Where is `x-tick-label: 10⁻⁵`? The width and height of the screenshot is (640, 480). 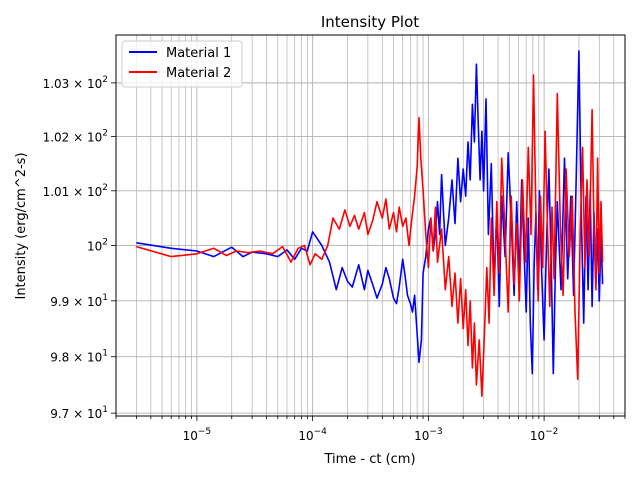
x-tick-label: 10⁻⁵ is located at coordinates (197, 435).